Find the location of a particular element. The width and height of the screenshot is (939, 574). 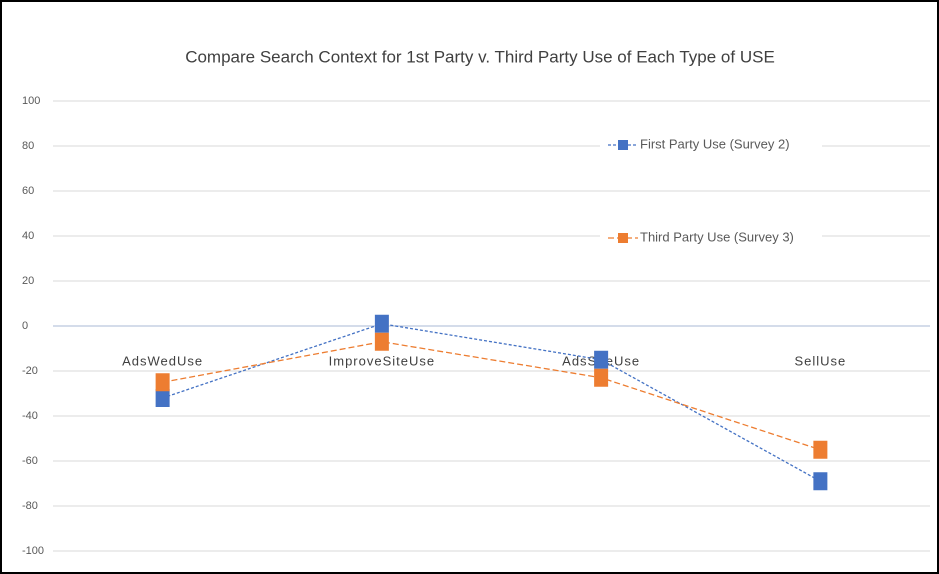

y-tick-label: 20 is located at coordinates (28, 281).